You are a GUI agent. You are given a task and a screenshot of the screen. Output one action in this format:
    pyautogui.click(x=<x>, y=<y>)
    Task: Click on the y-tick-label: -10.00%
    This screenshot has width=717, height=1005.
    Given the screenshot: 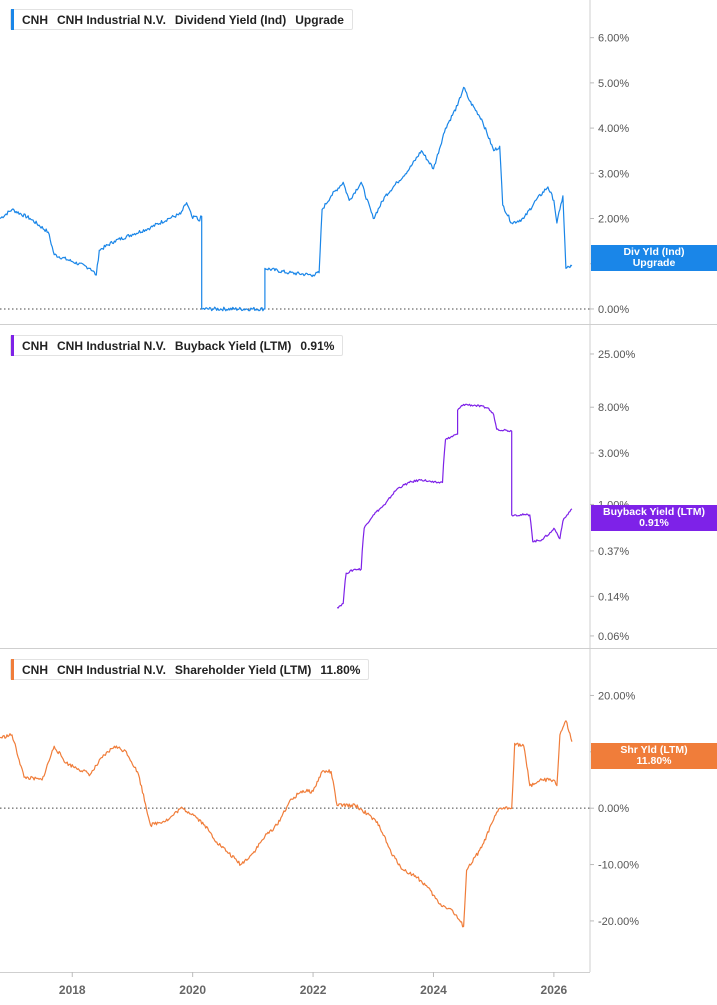 What is the action you would take?
    pyautogui.click(x=618, y=866)
    